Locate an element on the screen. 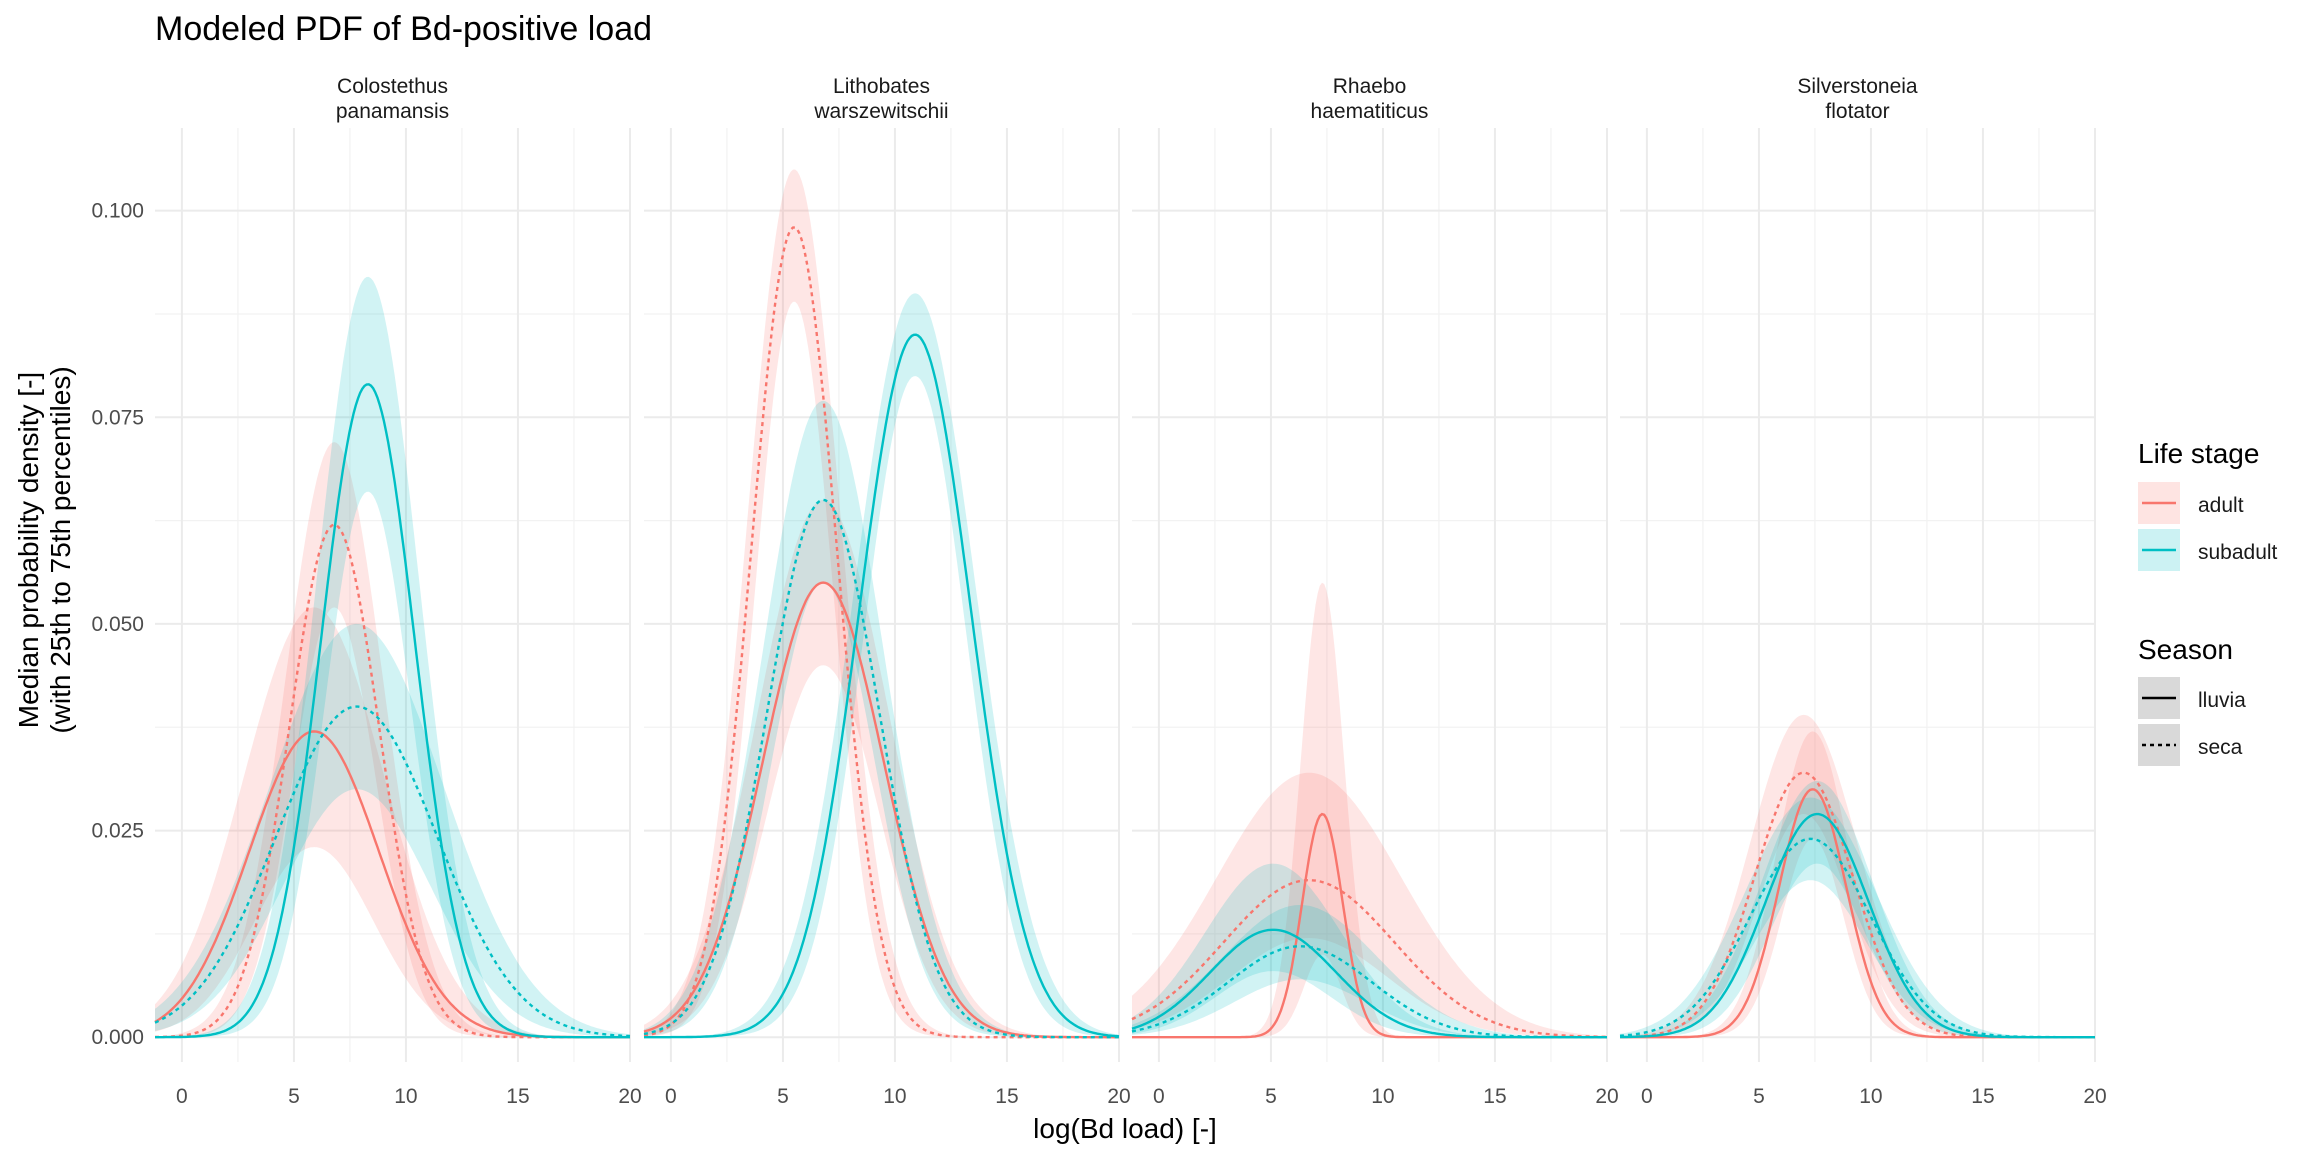 This screenshot has height=1152, width=2304. y-axis-ticks: 0.000 0.025 0.050 0.075 0.100 is located at coordinates (117, 625).